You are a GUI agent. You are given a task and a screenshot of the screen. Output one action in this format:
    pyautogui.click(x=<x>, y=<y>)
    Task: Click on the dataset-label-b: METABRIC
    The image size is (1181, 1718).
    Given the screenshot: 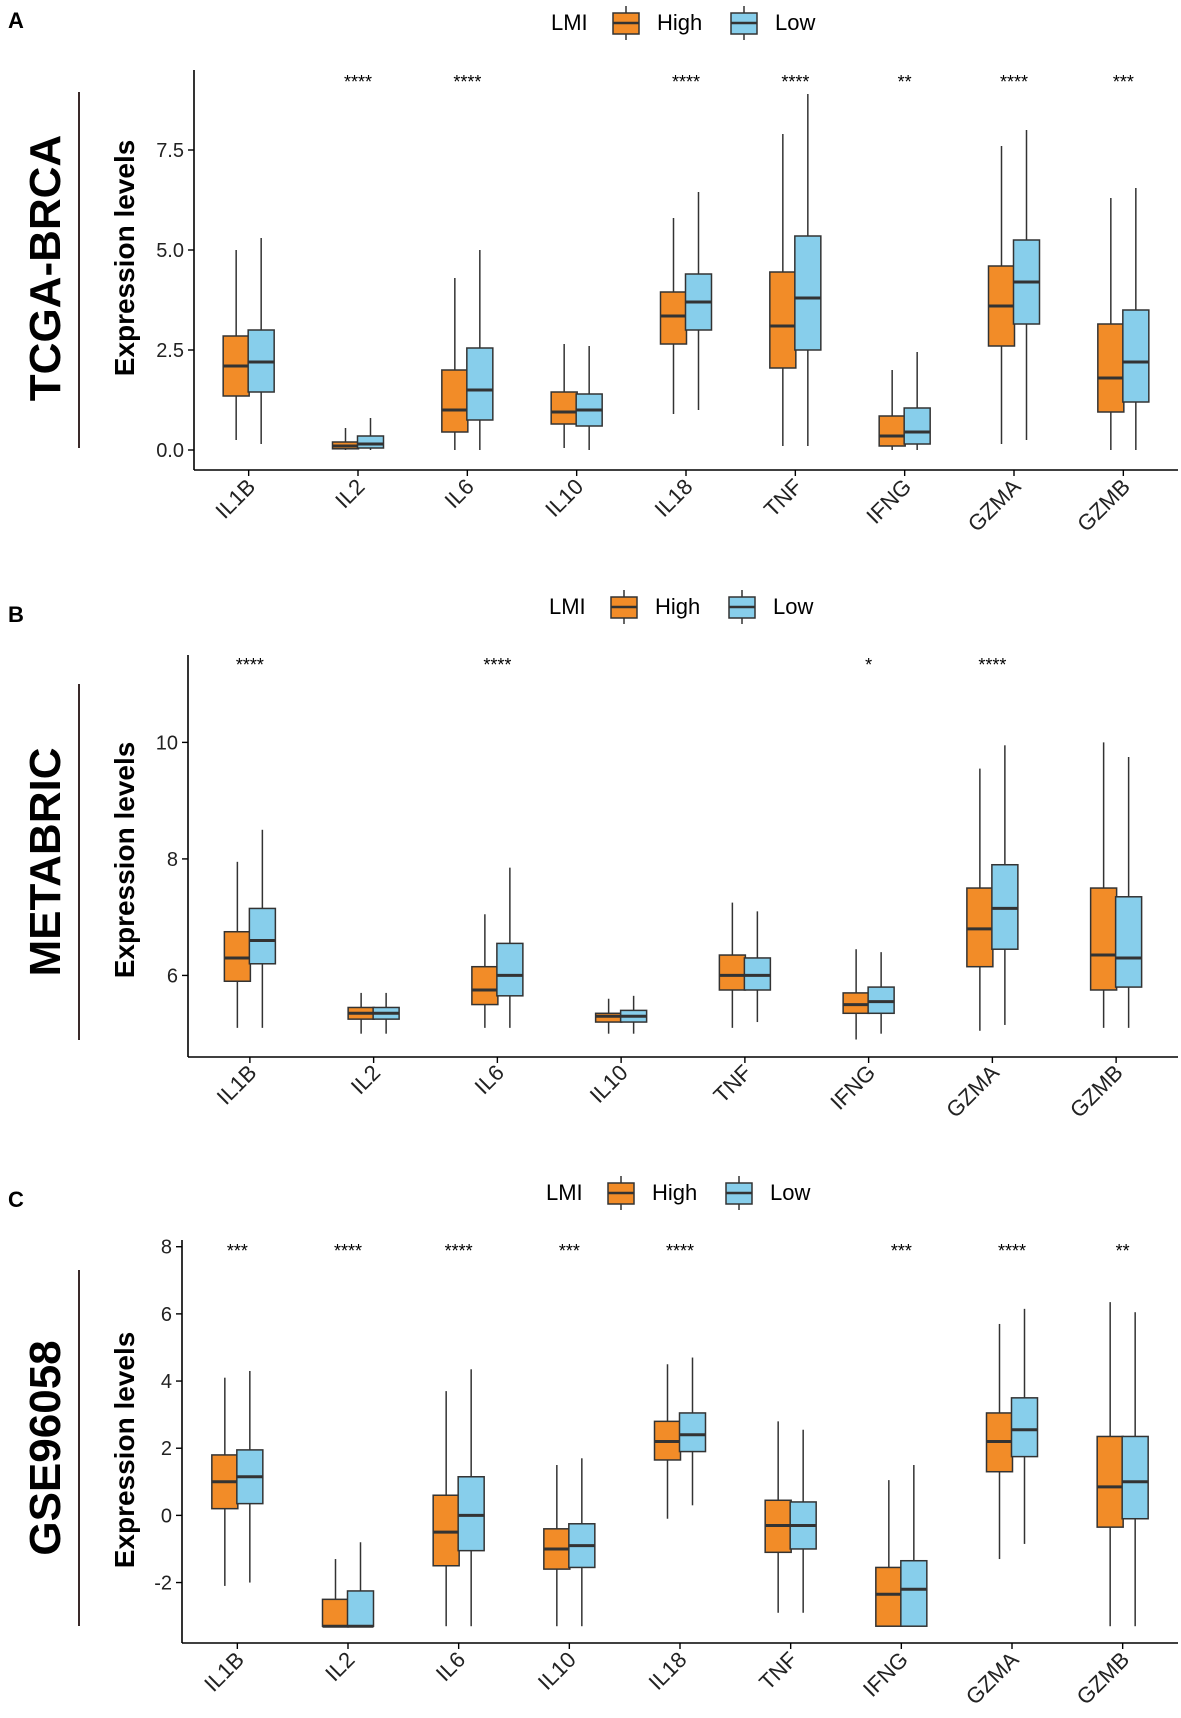 What is the action you would take?
    pyautogui.click(x=45, y=862)
    